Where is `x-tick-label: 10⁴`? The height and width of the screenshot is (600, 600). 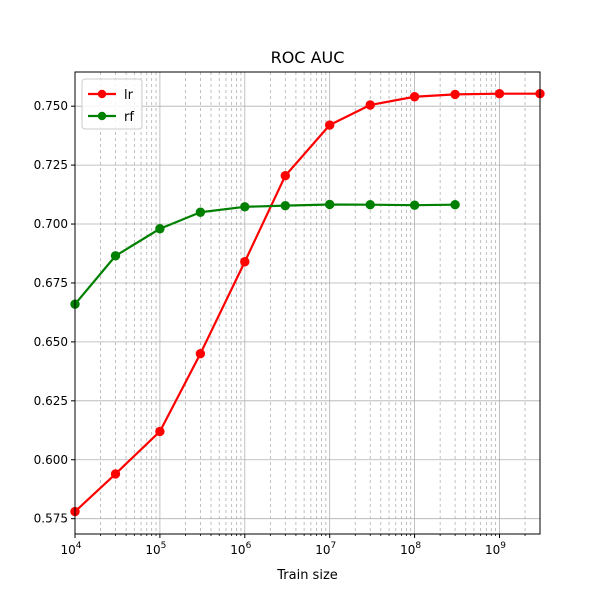 x-tick-label: 10⁴ is located at coordinates (70, 549).